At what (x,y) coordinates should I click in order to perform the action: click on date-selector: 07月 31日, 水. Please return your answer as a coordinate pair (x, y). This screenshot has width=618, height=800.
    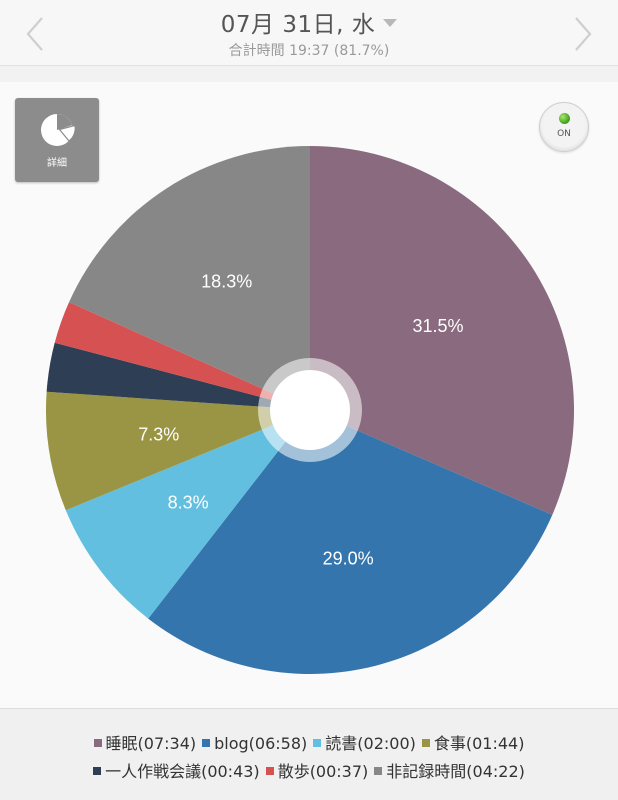
    Looking at the image, I should click on (309, 22).